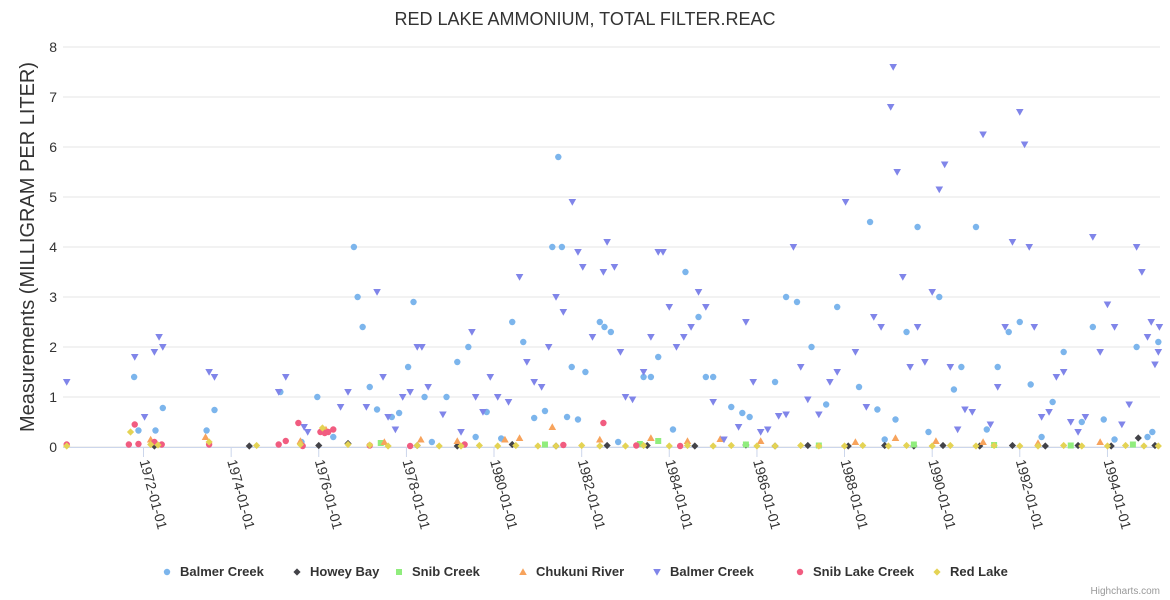 The height and width of the screenshot is (600, 1170). I want to click on legend-item: Red Lake, so click(970, 571).